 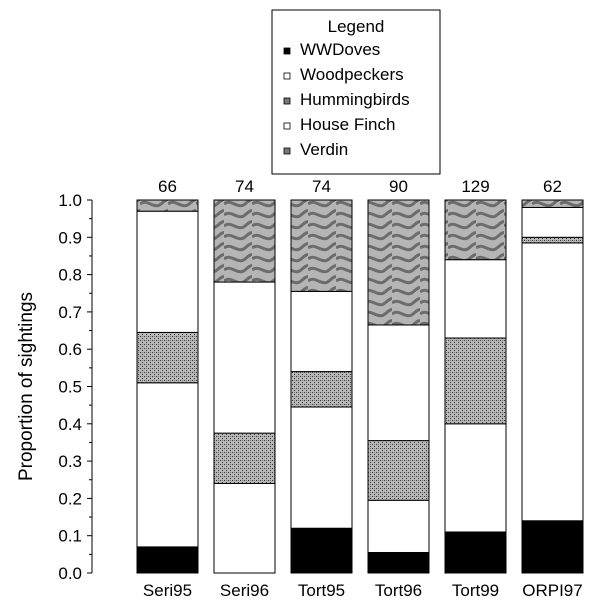 I want to click on bar-total-label: 62, so click(x=552, y=186).